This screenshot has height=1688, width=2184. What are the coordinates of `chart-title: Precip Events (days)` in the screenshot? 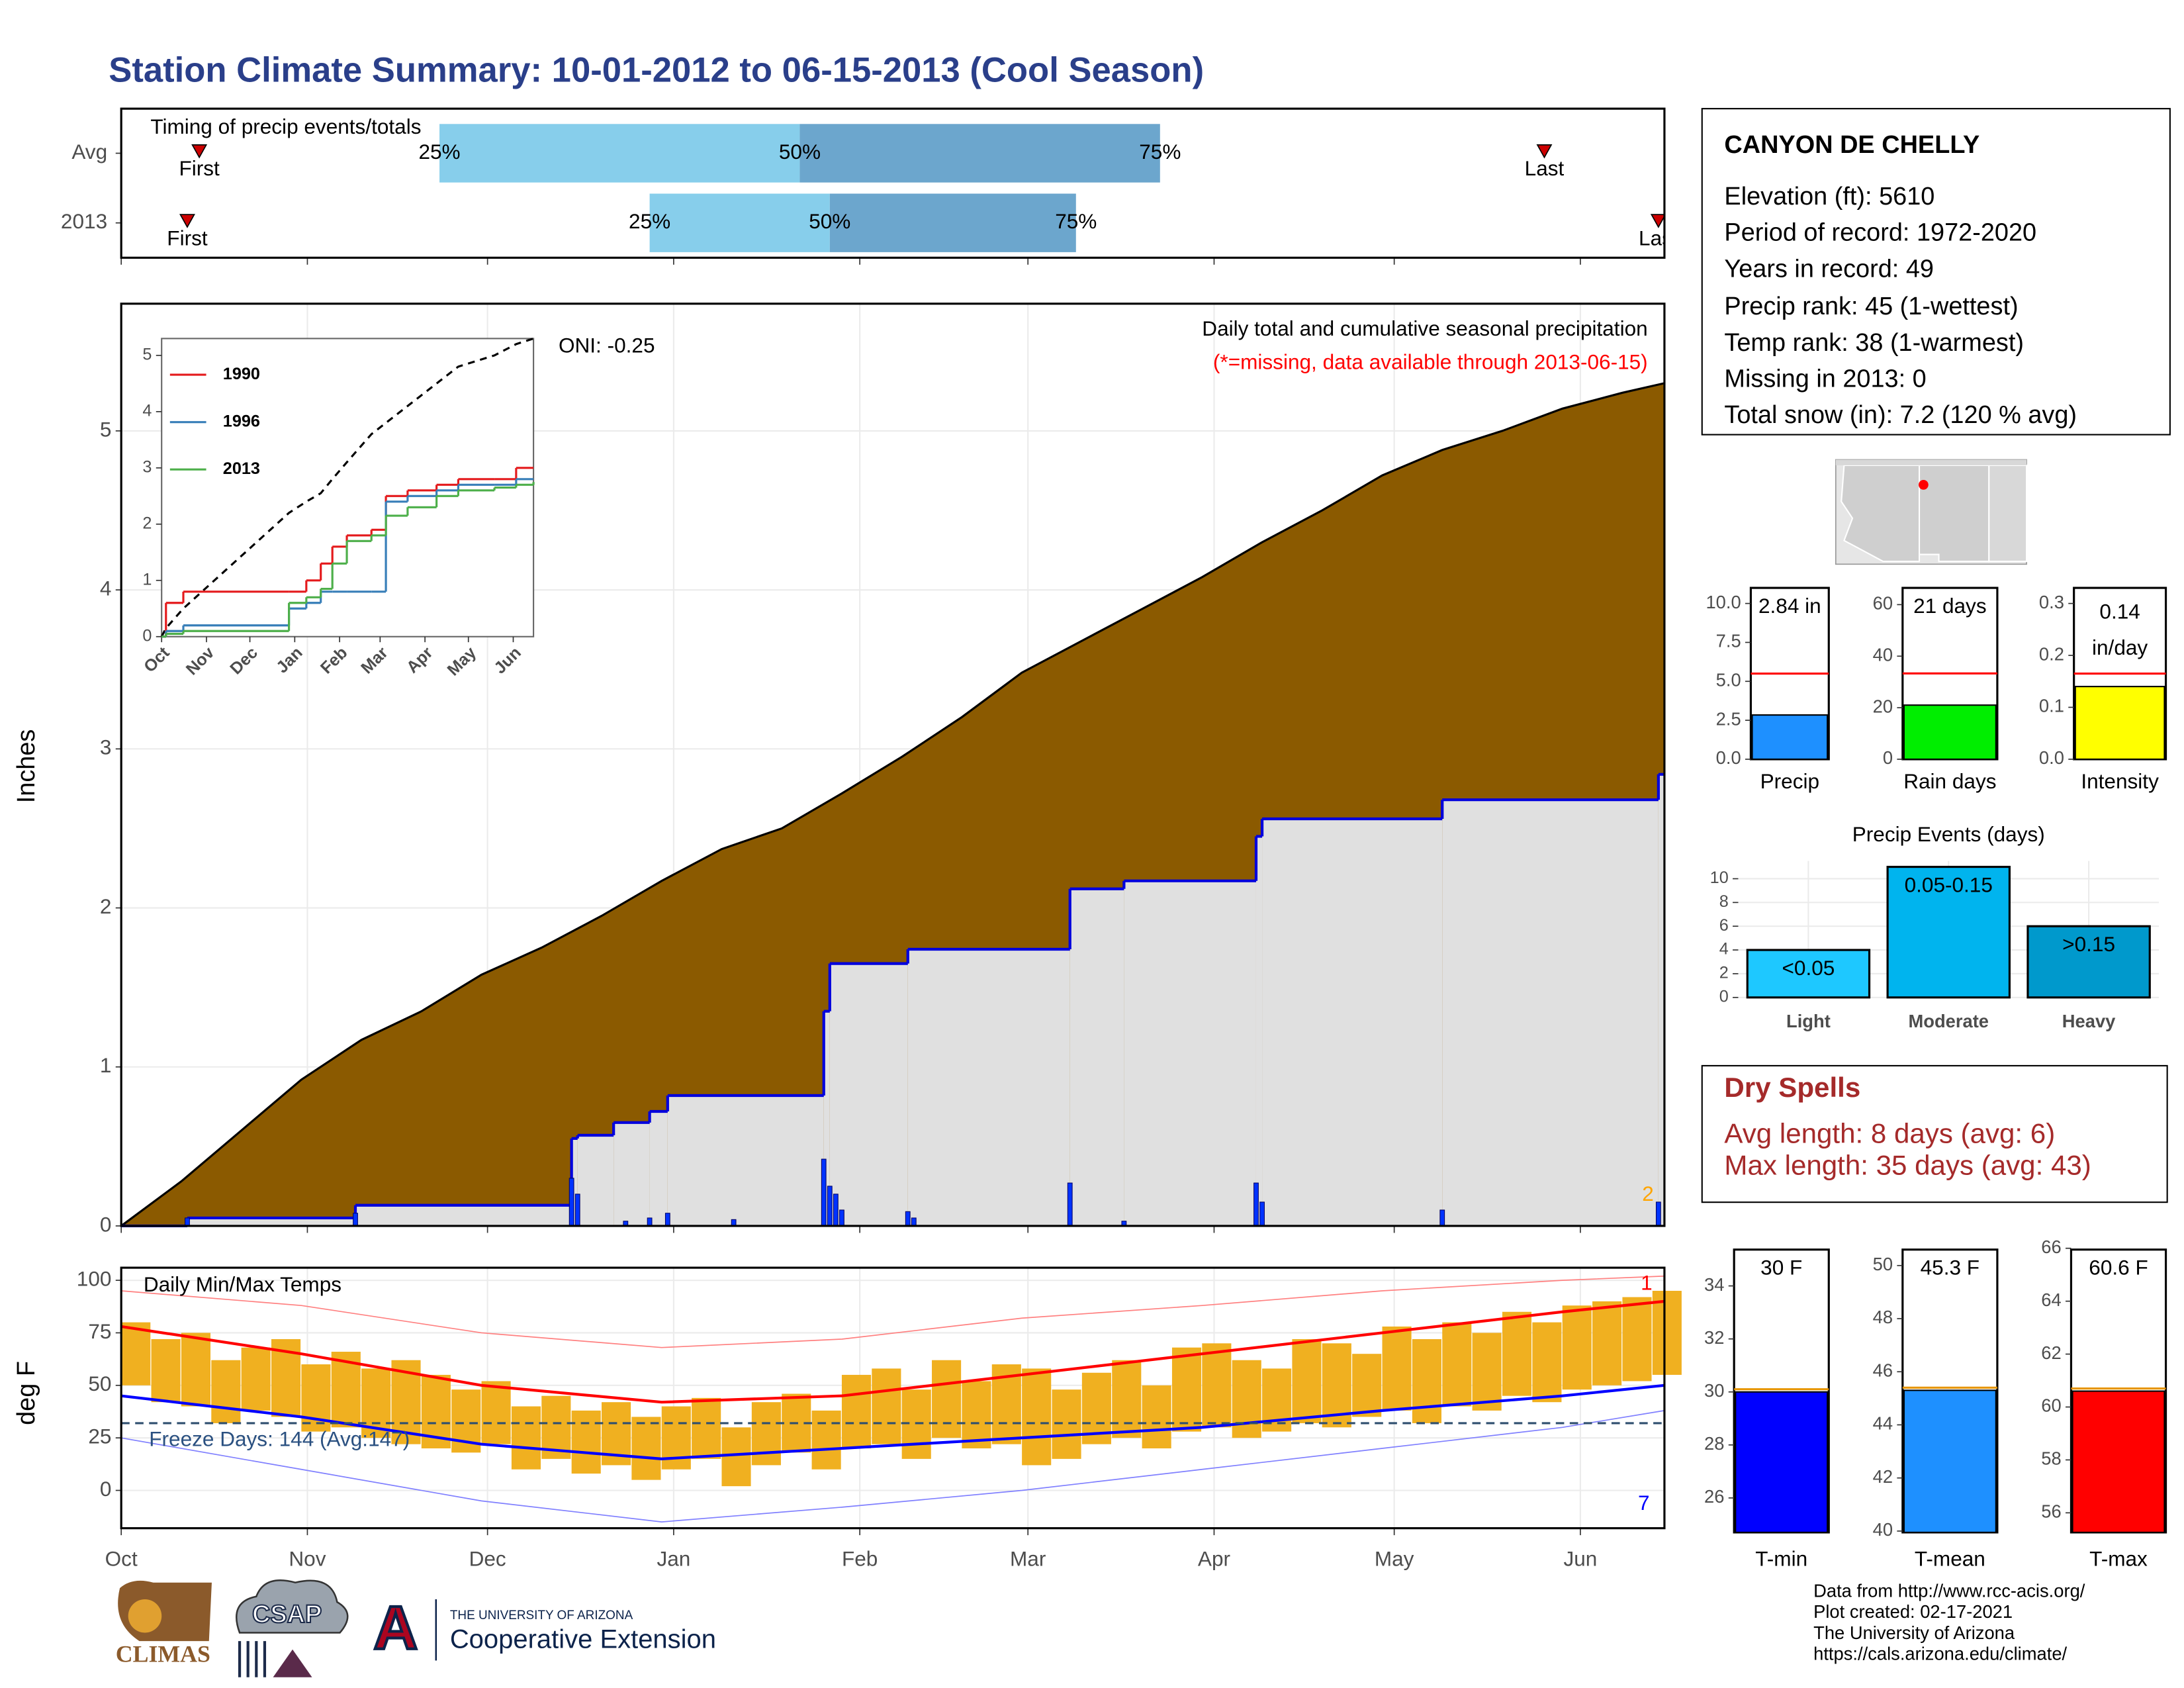 It's located at (1948, 834).